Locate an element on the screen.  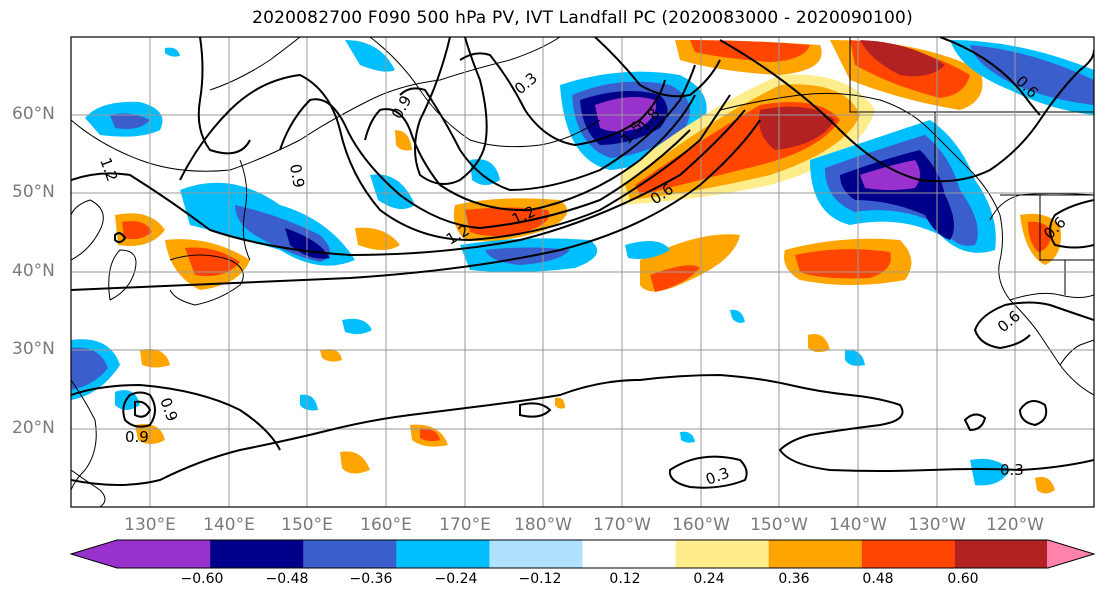
colorbar-tick-label: −0.36 is located at coordinates (371, 579).